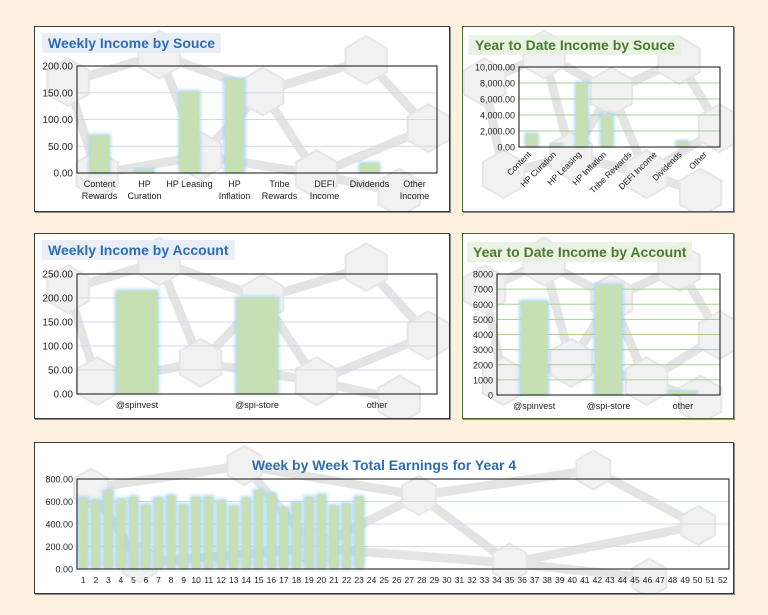 Image resolution: width=768 pixels, height=615 pixels. What do you see at coordinates (497, 580) in the screenshot?
I see `x-tick-label: 34` at bounding box center [497, 580].